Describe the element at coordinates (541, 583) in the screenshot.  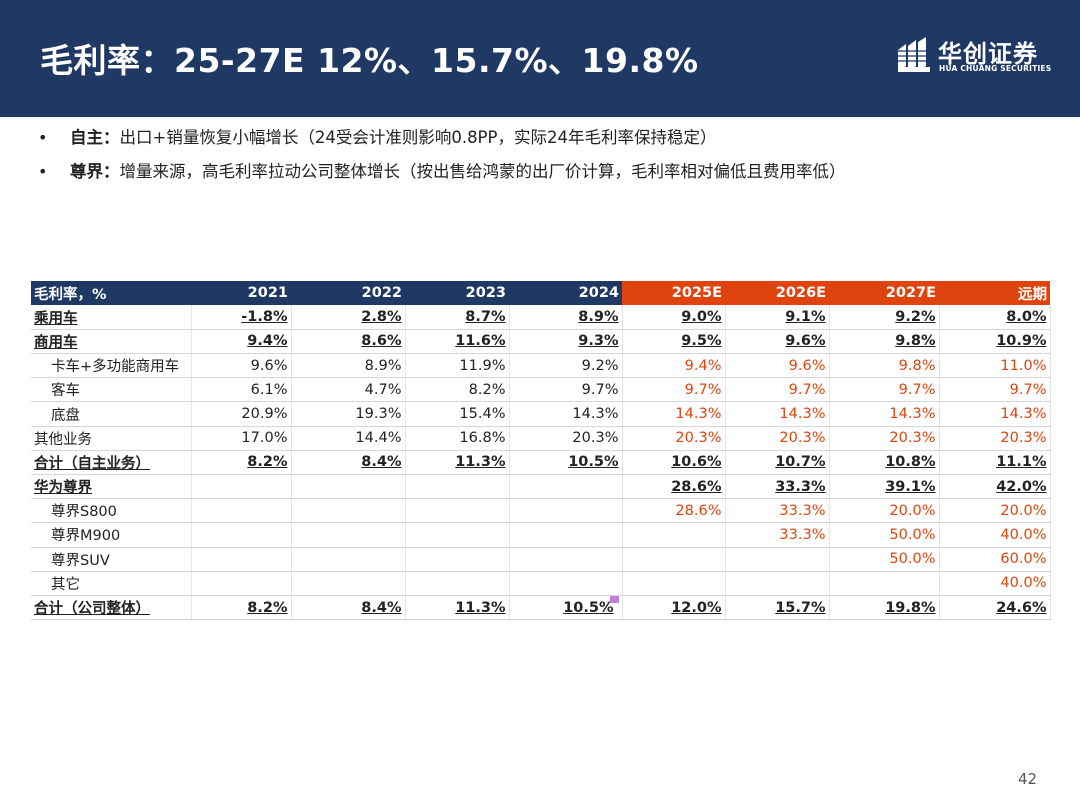
I see `table-row: 其它 40.0%` at that location.